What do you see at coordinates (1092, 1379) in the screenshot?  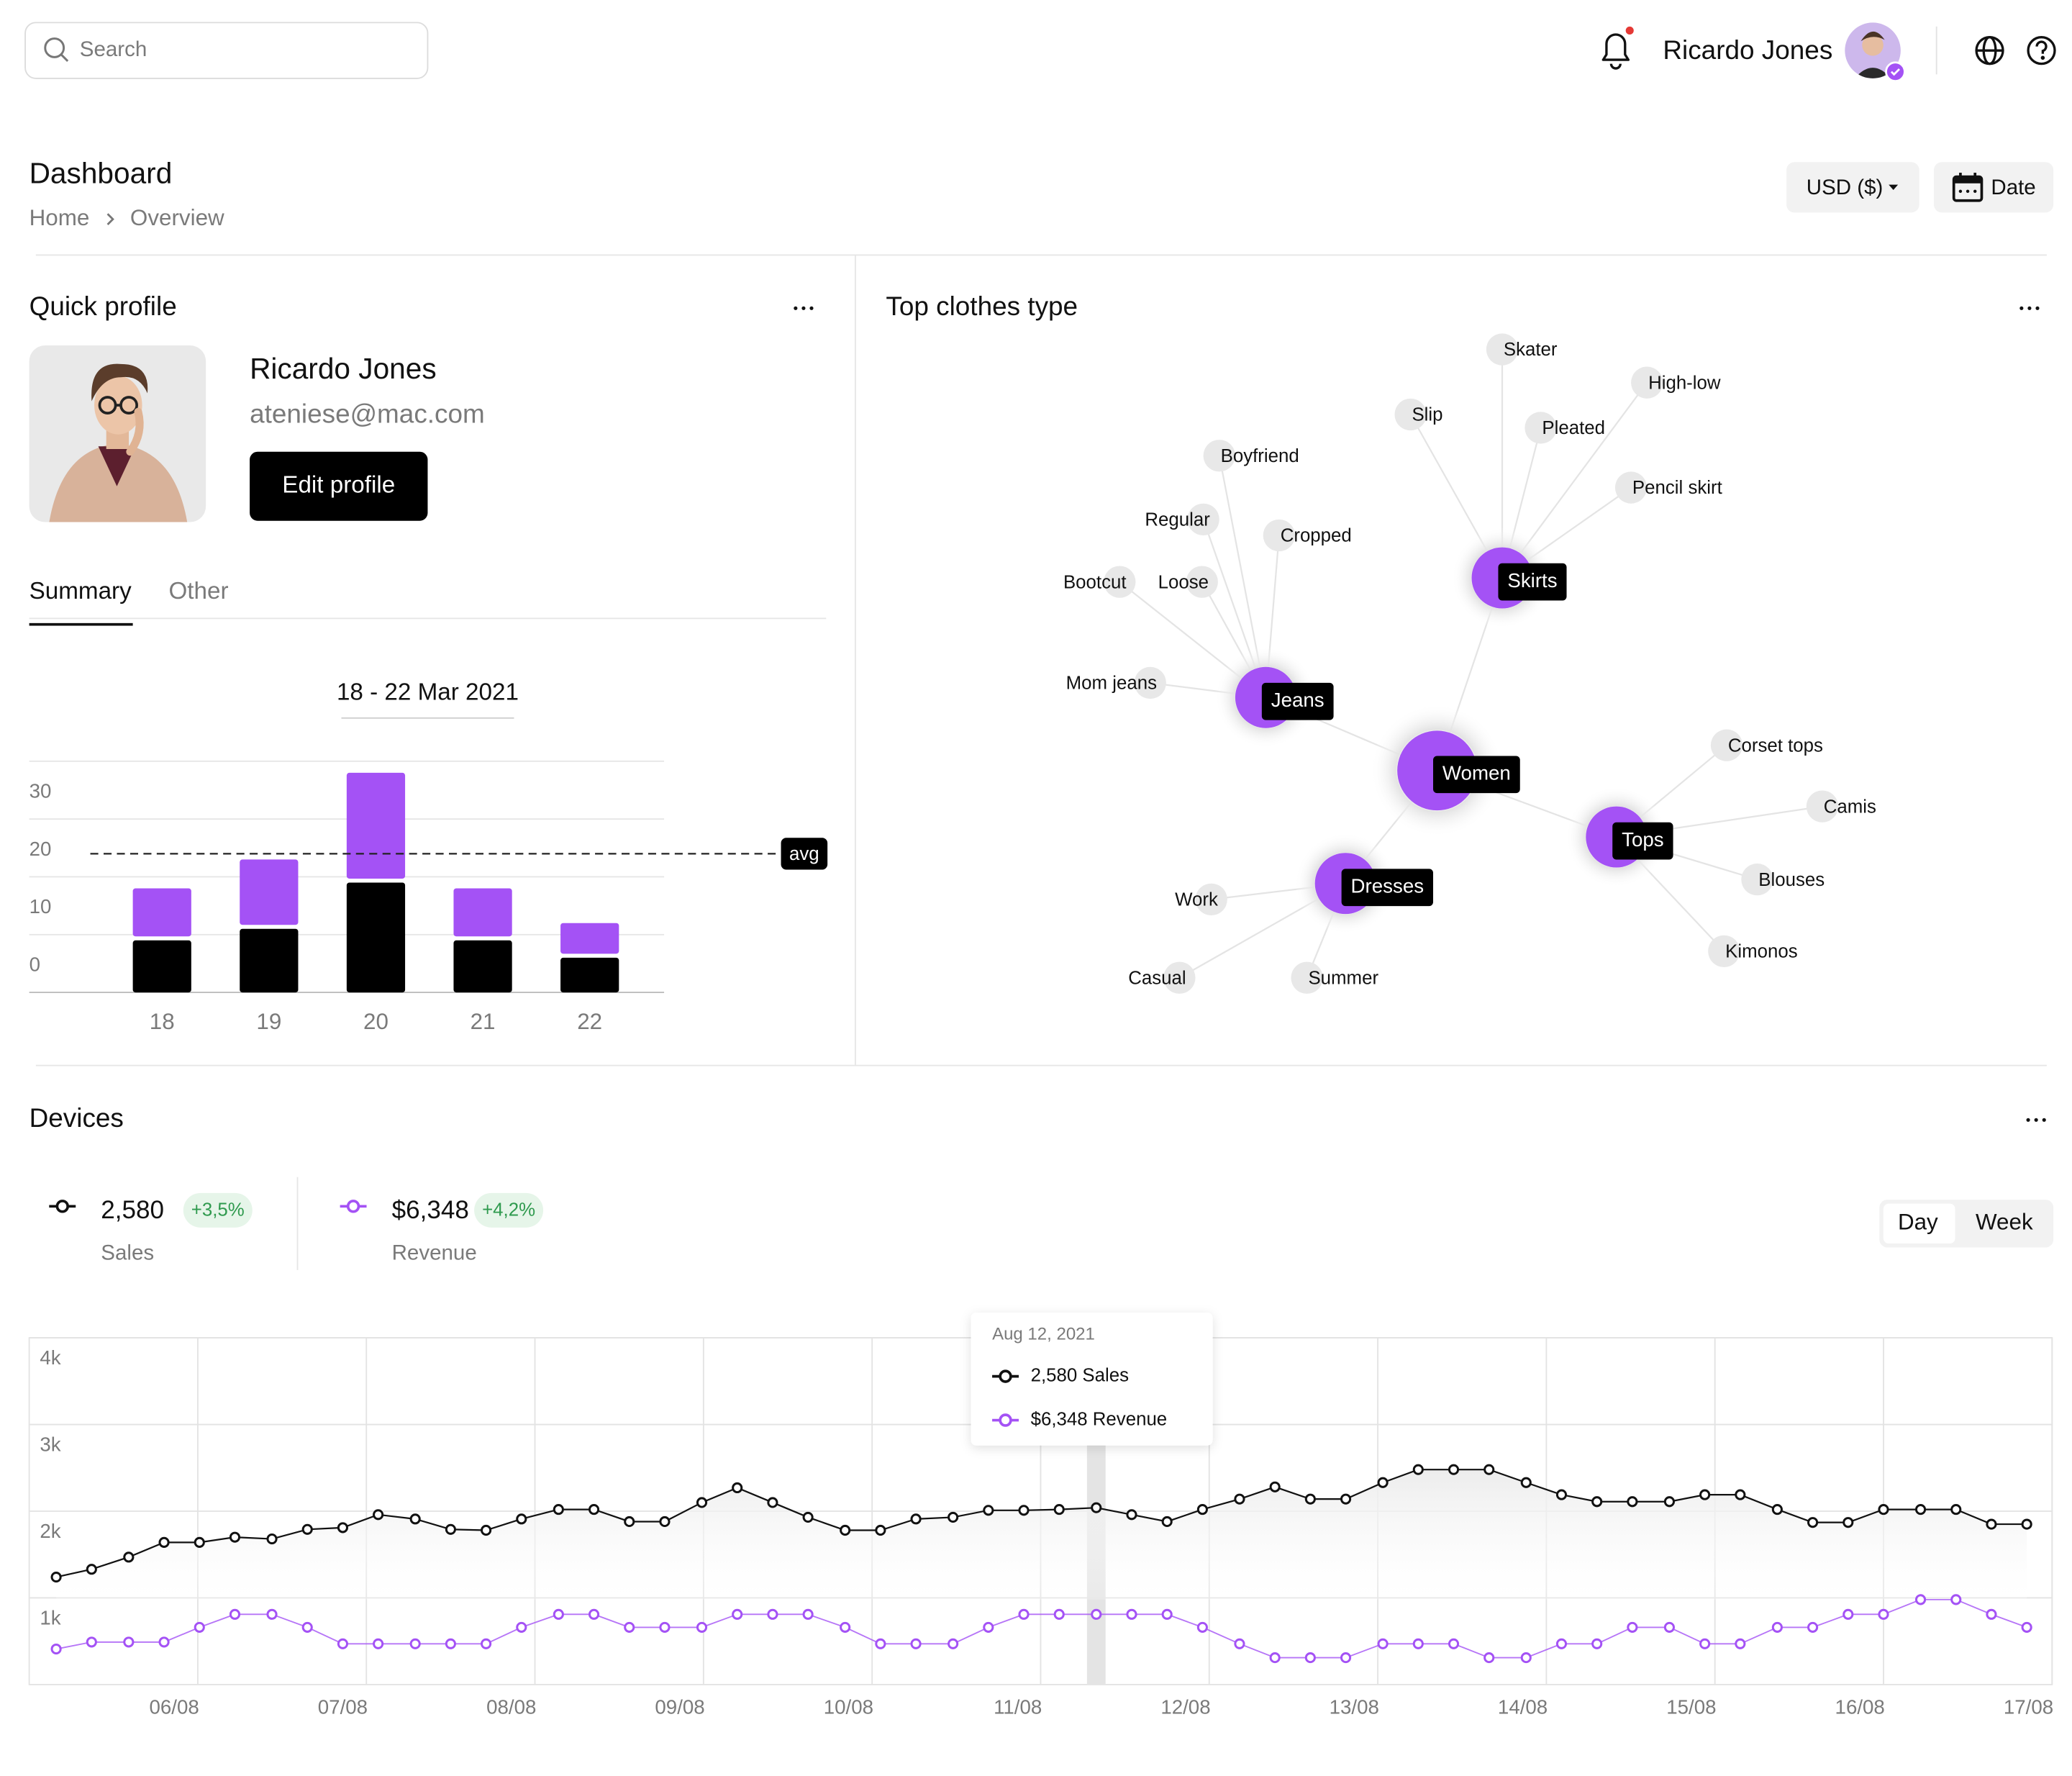 I see `tooltip: Aug 12, 2021 2,580 Sales $6,348 Revenue` at bounding box center [1092, 1379].